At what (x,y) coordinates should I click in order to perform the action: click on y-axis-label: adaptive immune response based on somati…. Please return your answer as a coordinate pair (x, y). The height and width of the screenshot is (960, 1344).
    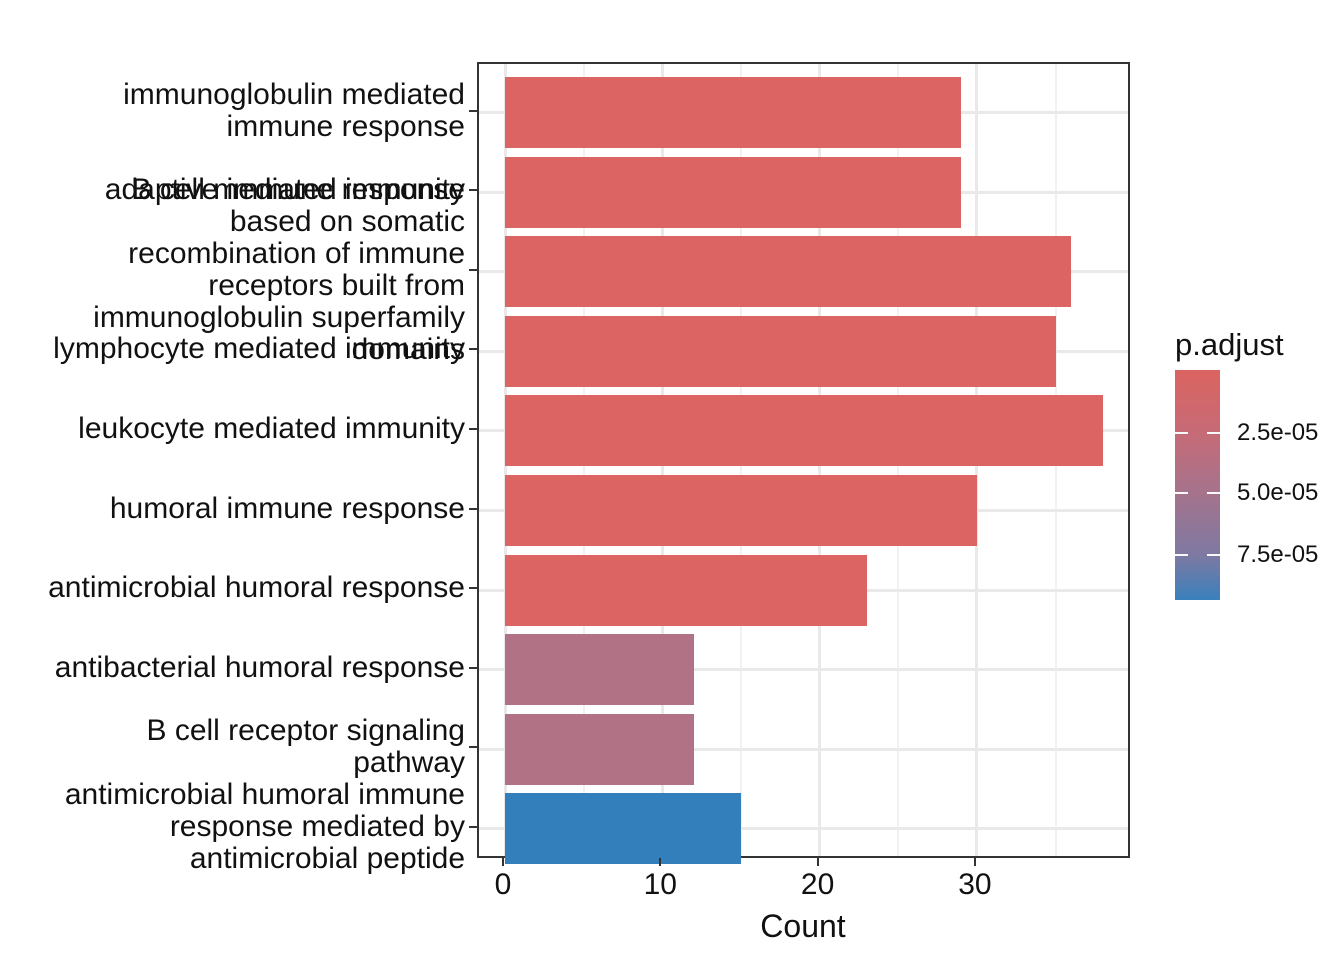
    Looking at the image, I should click on (279, 269).